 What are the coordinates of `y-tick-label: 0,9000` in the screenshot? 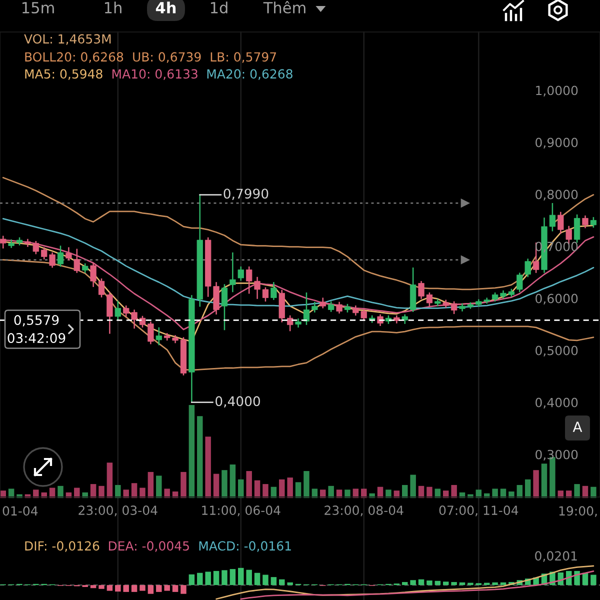 It's located at (557, 143).